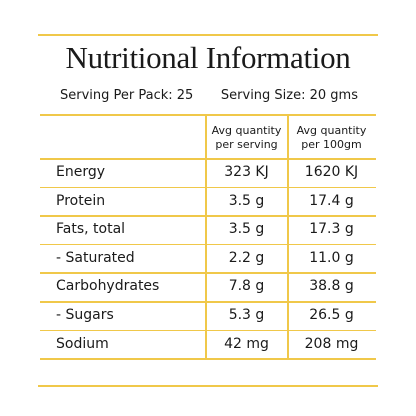  I want to click on cell-value: 26.5 g, so click(331, 315).